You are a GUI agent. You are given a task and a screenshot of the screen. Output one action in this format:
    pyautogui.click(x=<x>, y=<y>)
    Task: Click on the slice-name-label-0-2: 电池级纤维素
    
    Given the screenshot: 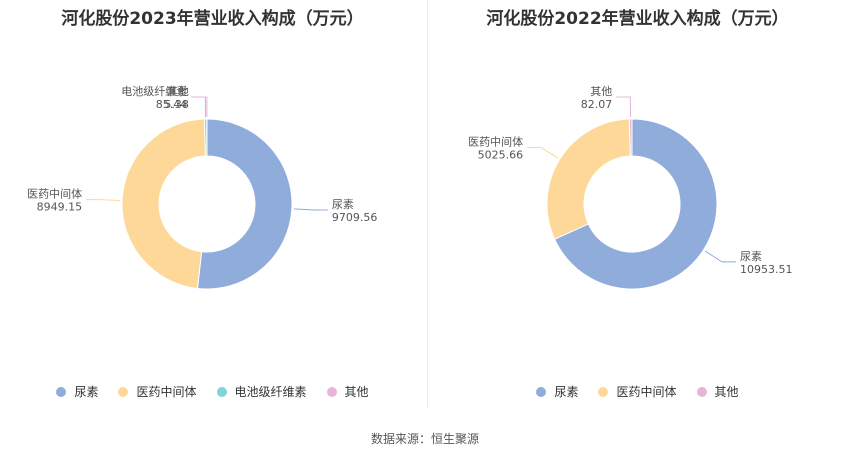 What is the action you would take?
    pyautogui.click(x=154, y=91)
    